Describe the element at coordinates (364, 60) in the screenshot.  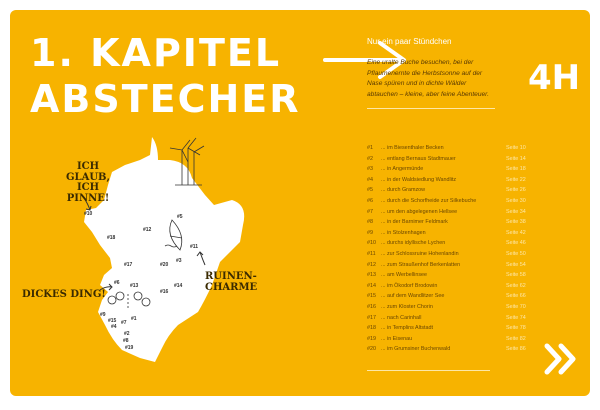
I see `arrow-right-icon` at that location.